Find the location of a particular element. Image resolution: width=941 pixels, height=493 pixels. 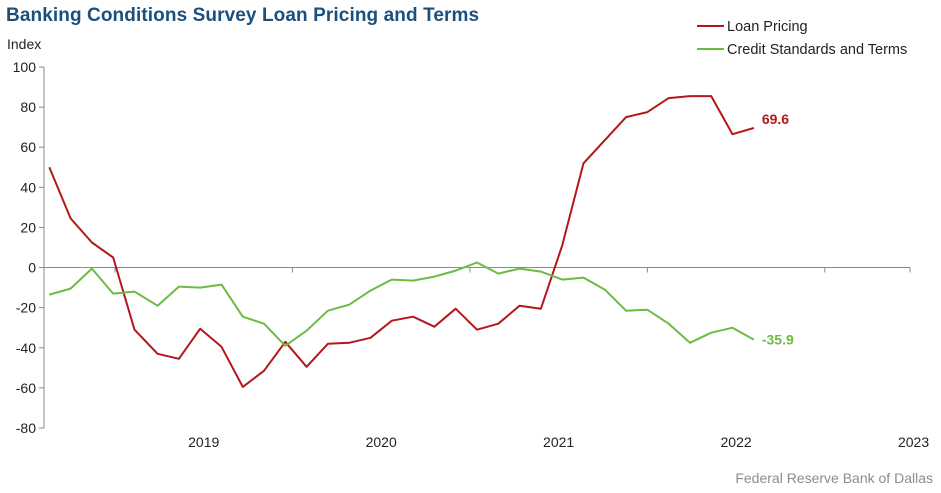

end-value-label: -35.9 is located at coordinates (778, 340).